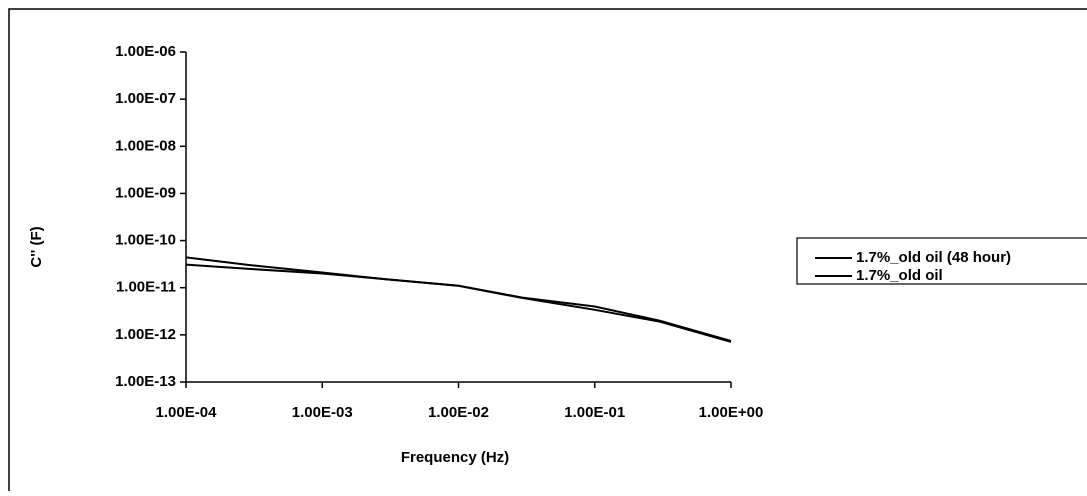  I want to click on x-tick-label: 1.00E-02, so click(458, 412).